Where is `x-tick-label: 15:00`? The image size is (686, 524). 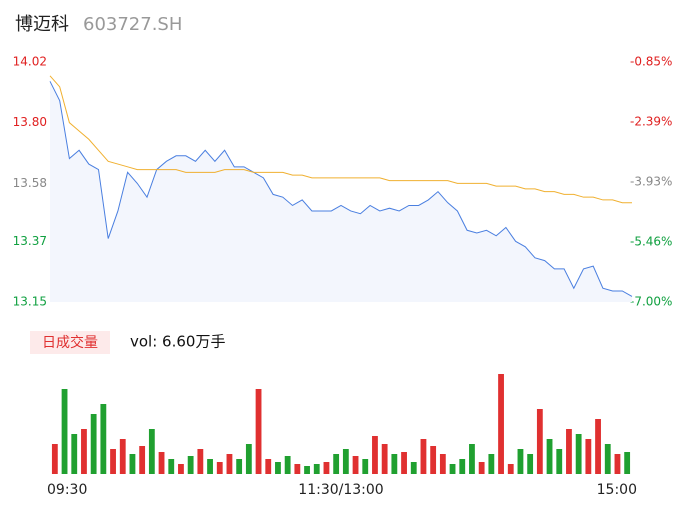 x-tick-label: 15:00 is located at coordinates (617, 490).